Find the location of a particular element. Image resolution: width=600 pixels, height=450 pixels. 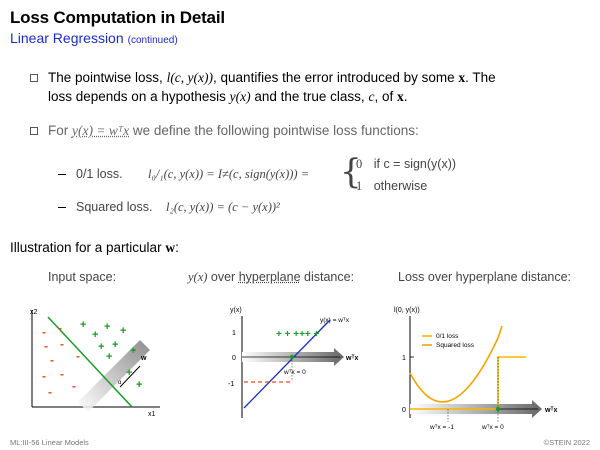

negative-points: - - - - - - - - - - is located at coordinates (61, 360).